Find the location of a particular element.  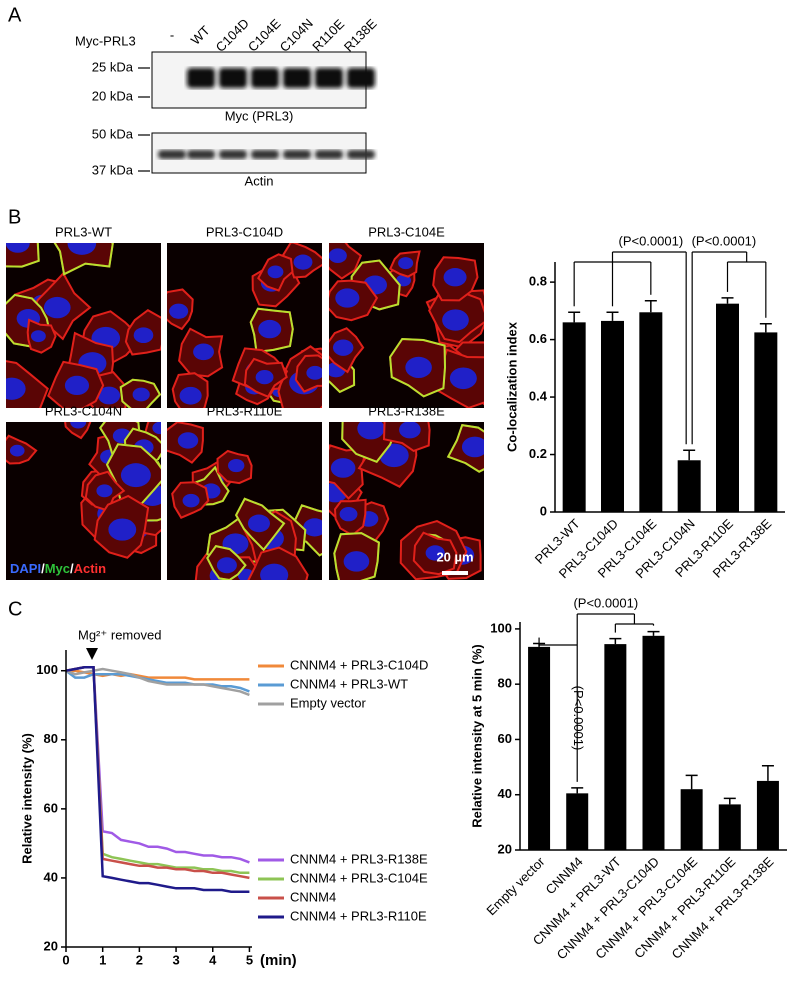

annotation-arrow is located at coordinates (92, 654).